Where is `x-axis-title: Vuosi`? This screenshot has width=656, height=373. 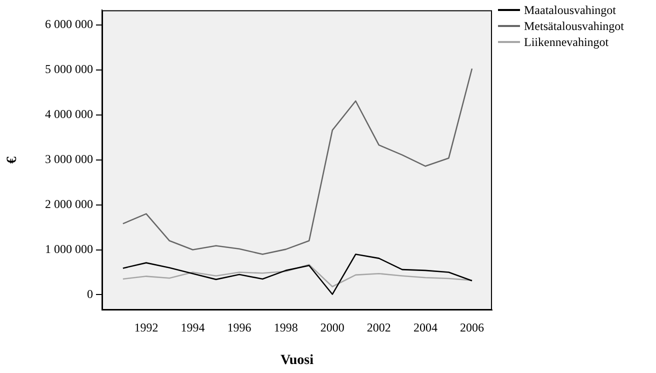 x-axis-title: Vuosi is located at coordinates (297, 360).